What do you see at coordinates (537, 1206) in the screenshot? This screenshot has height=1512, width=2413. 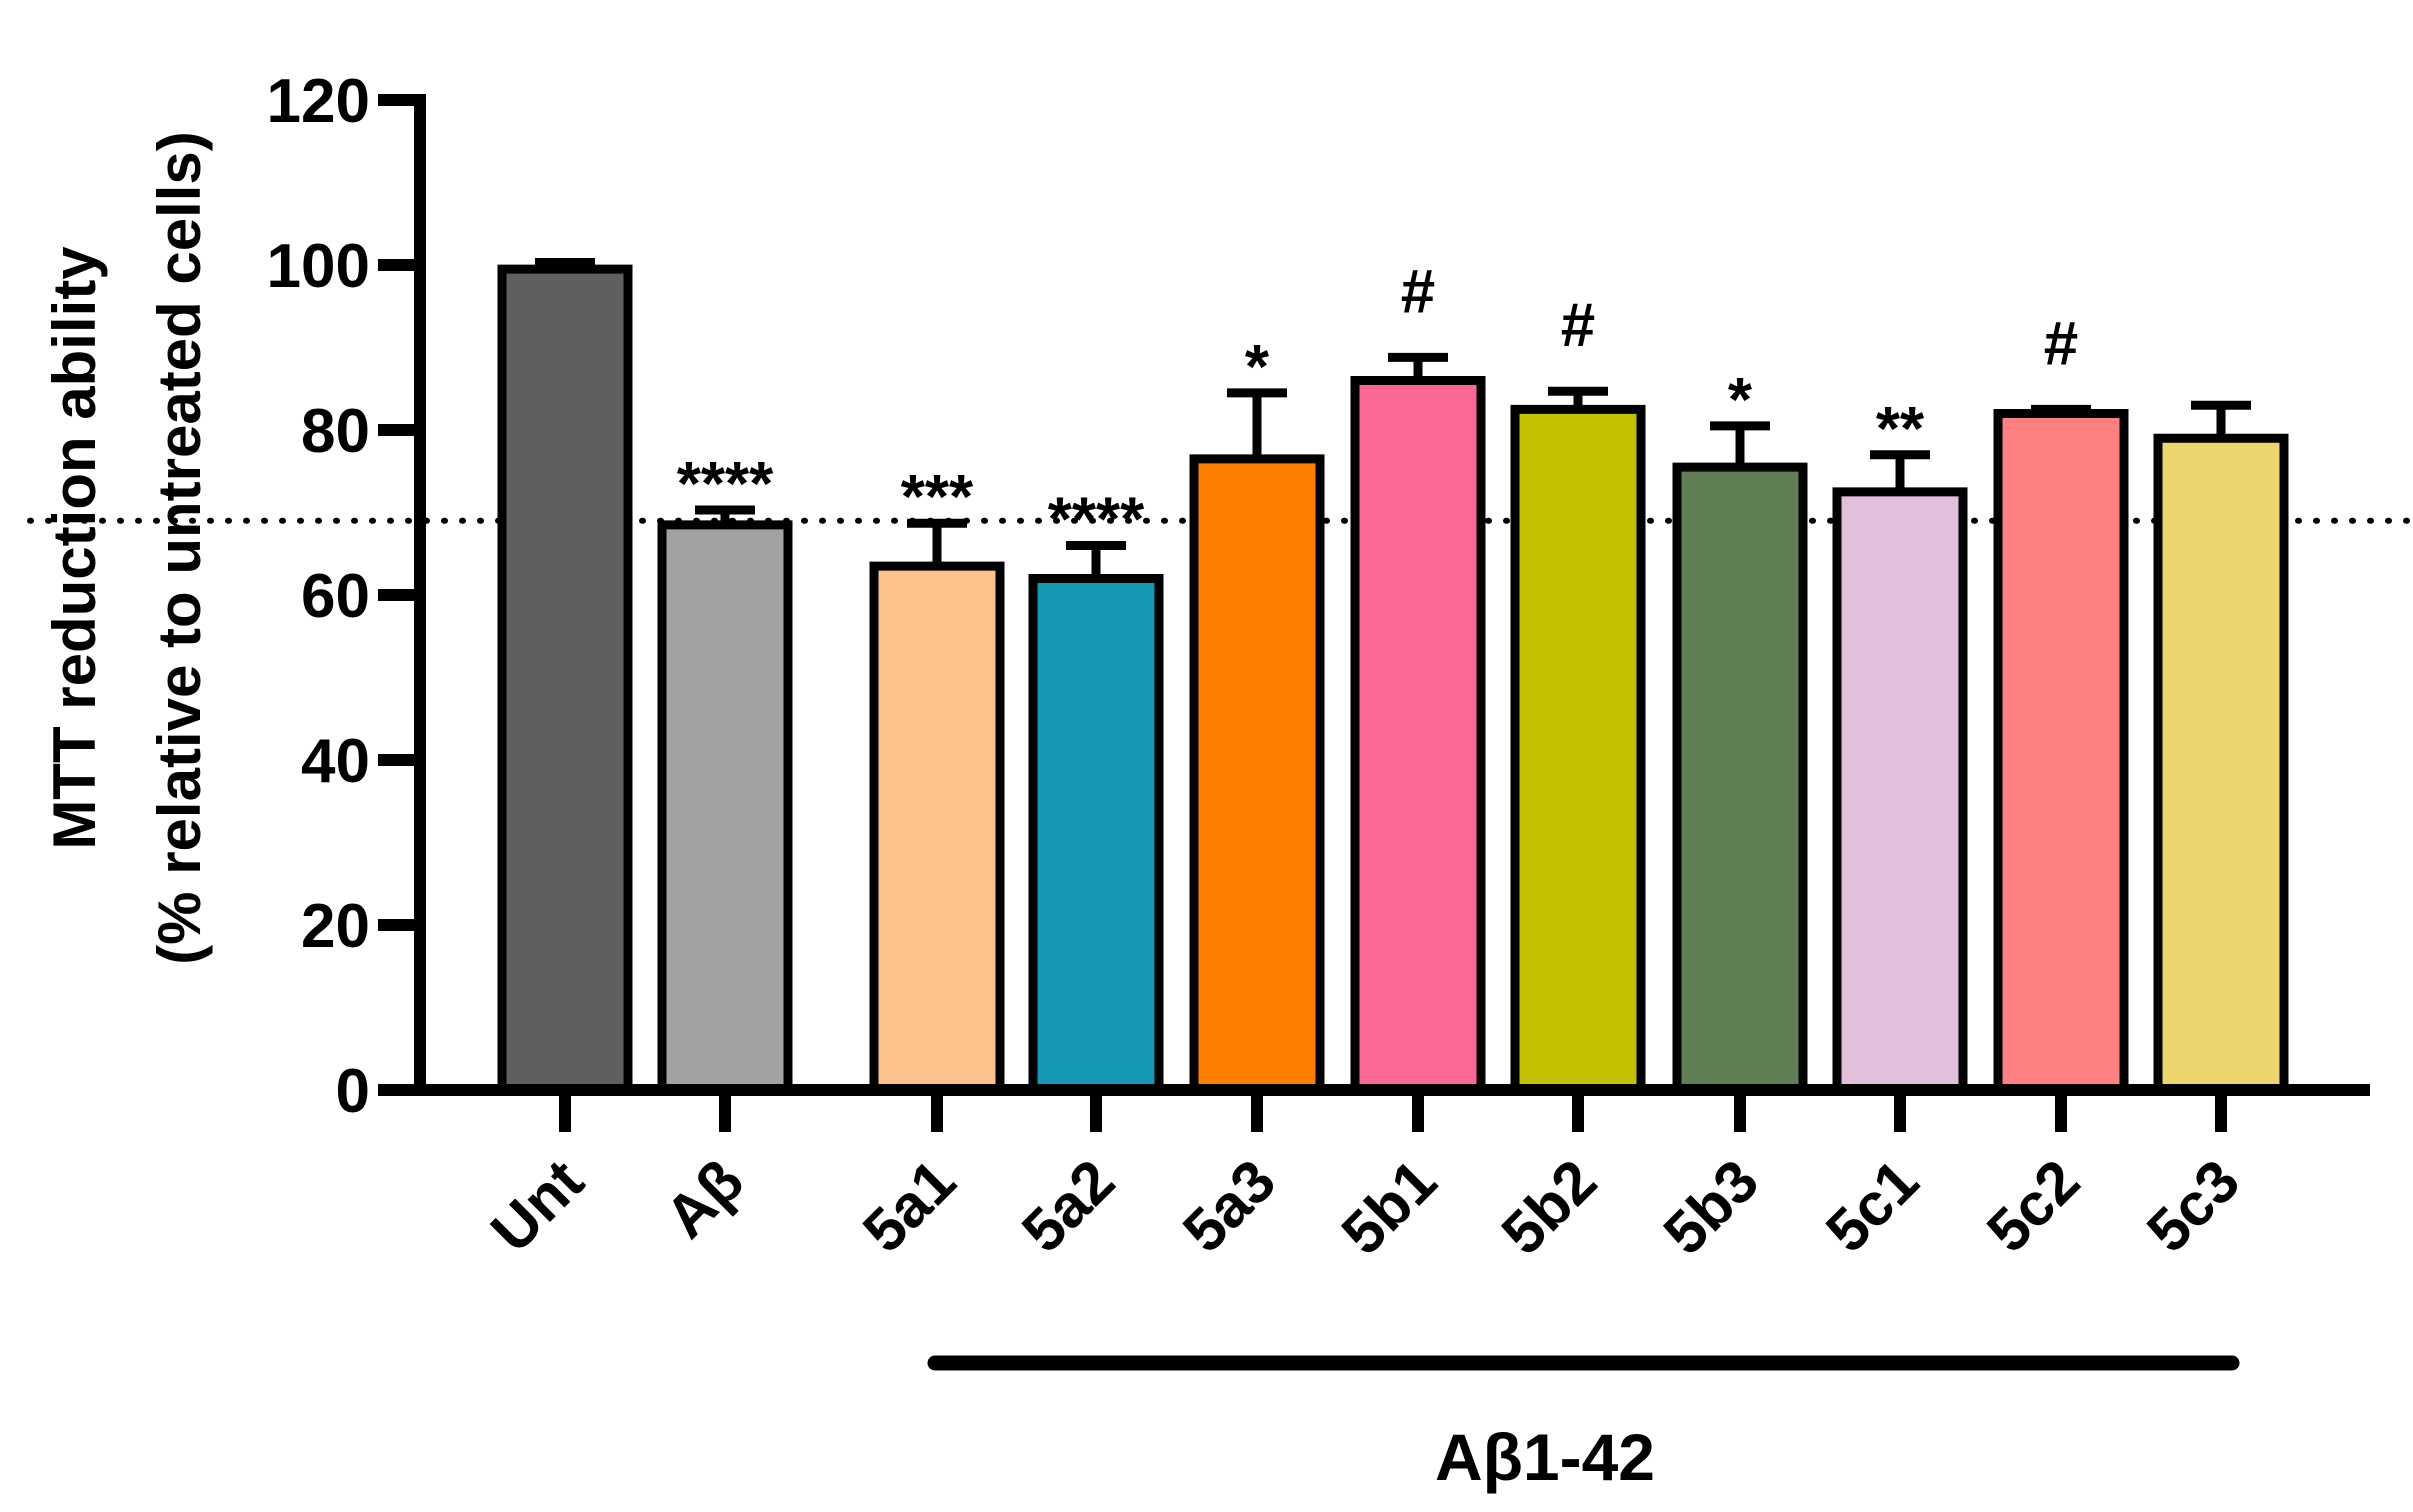 I see `x-tick-label: Unt` at bounding box center [537, 1206].